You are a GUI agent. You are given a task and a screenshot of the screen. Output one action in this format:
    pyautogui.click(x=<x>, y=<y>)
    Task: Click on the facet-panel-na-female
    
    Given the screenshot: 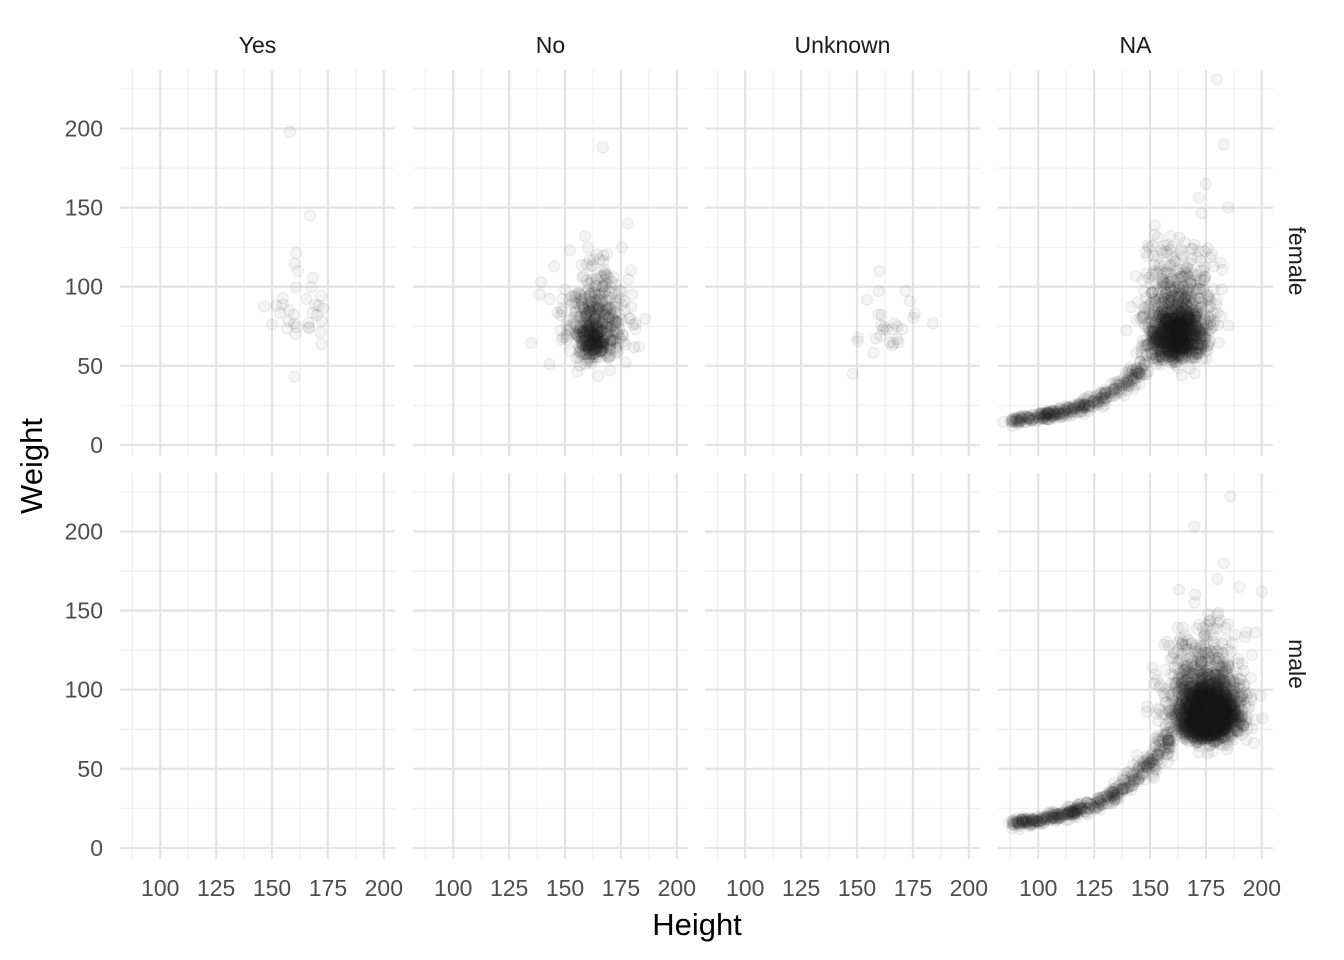 What is the action you would take?
    pyautogui.click(x=1135, y=263)
    